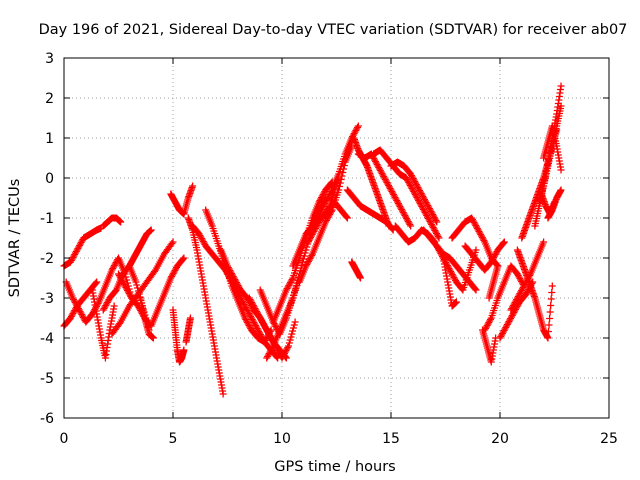 The width and height of the screenshot is (640, 480). Describe the element at coordinates (49, 179) in the screenshot. I see `y-tick-label: 0` at that location.